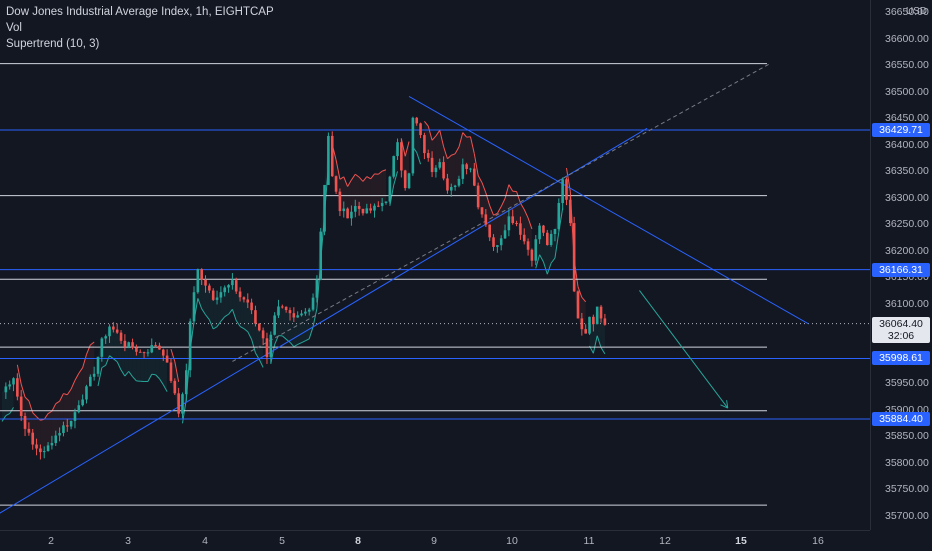 This screenshot has width=932, height=551. I want to click on time-tick-label: 12, so click(665, 541).